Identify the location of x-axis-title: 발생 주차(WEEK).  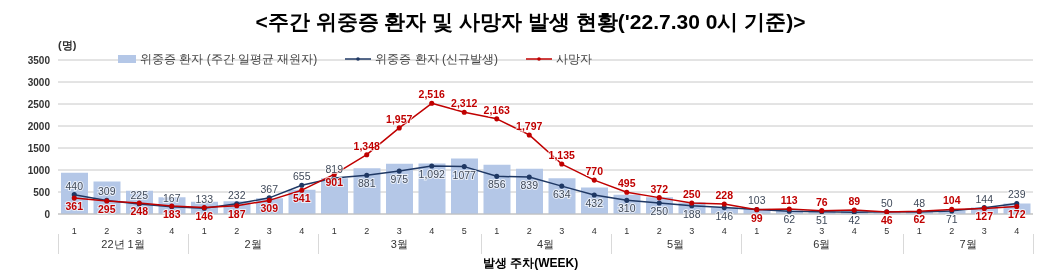
(530, 263).